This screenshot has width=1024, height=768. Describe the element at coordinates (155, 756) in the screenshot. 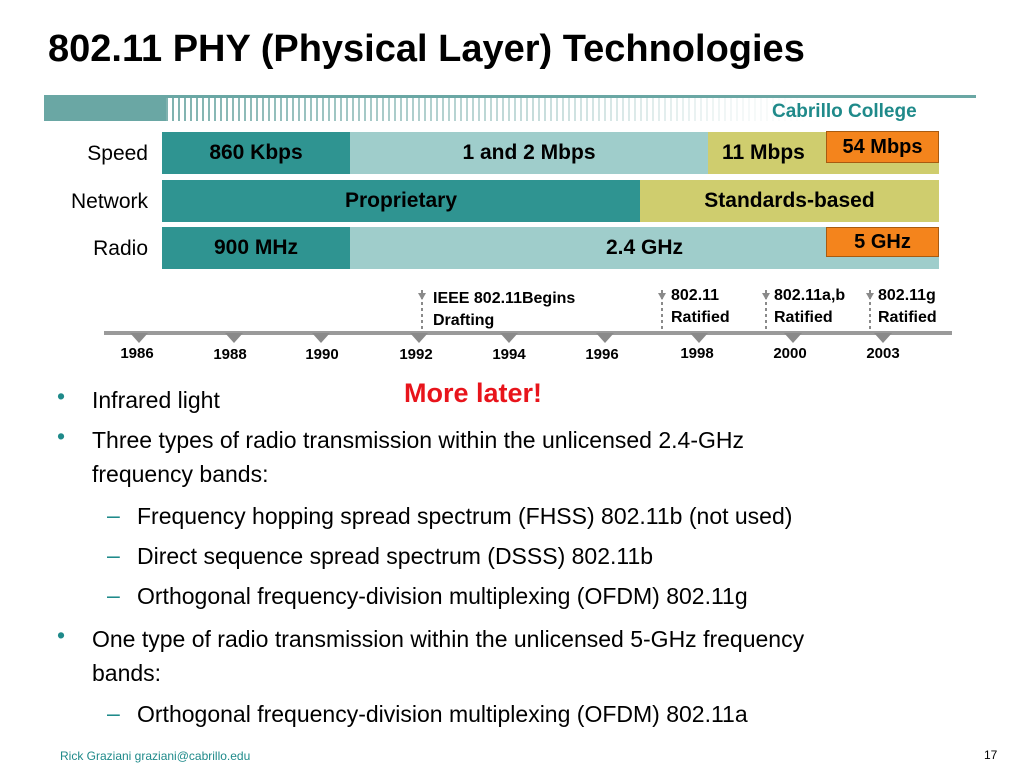

I see `footer-author: Rick Graziani graziani@cabrillo.edu` at that location.